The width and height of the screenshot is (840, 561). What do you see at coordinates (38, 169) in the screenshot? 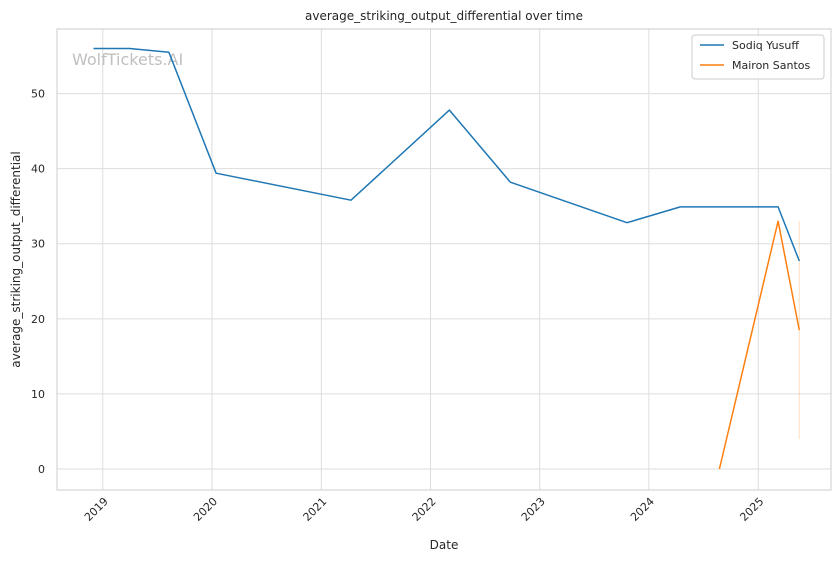
I see `y-tick-label: 40` at bounding box center [38, 169].